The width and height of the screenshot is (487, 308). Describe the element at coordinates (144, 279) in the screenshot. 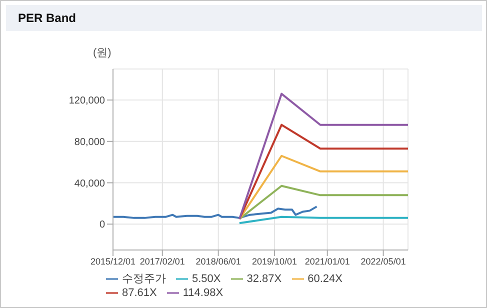

I see `legend-label: 수정주가` at that location.